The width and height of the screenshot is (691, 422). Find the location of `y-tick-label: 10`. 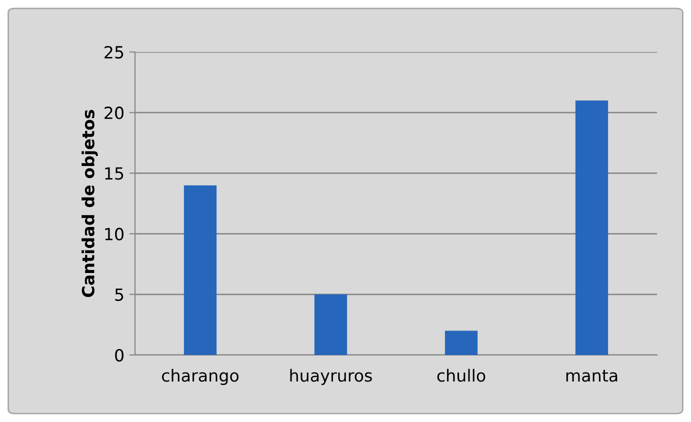

y-tick-label: 10 is located at coordinates (114, 234).